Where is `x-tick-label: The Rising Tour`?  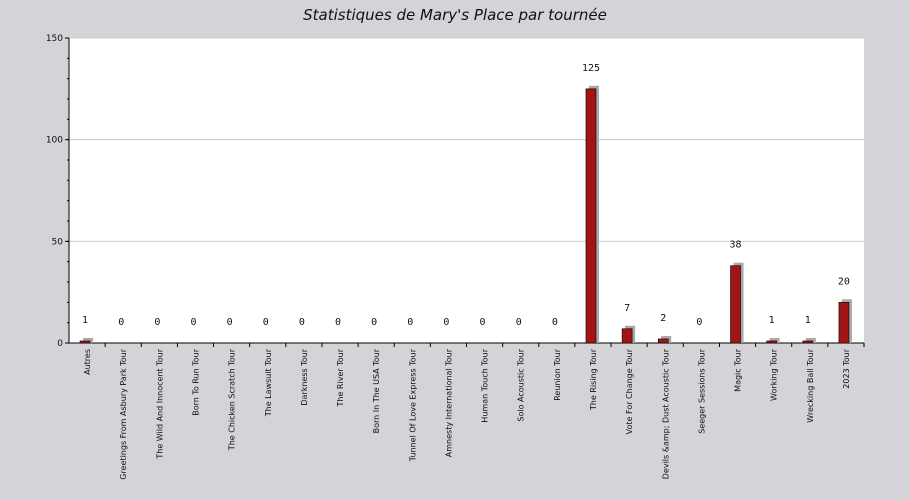
x-tick-label: The Rising Tour is located at coordinates (593, 379).